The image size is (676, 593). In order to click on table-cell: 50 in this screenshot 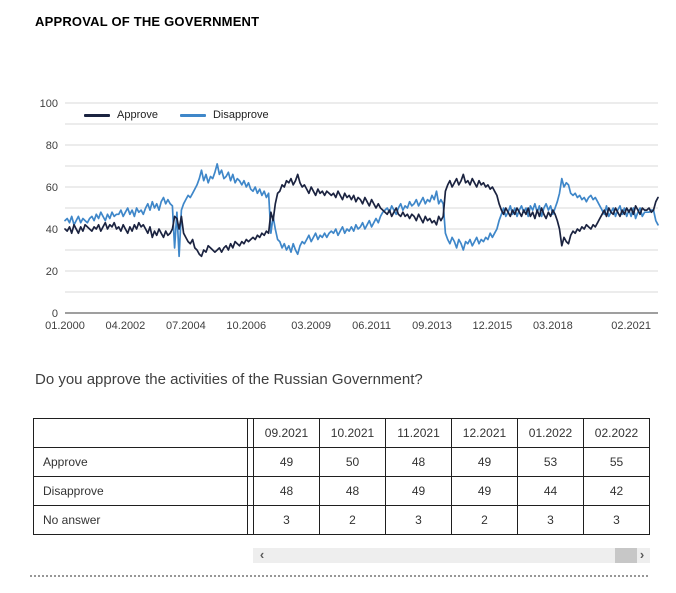, I will do `click(352, 462)`.